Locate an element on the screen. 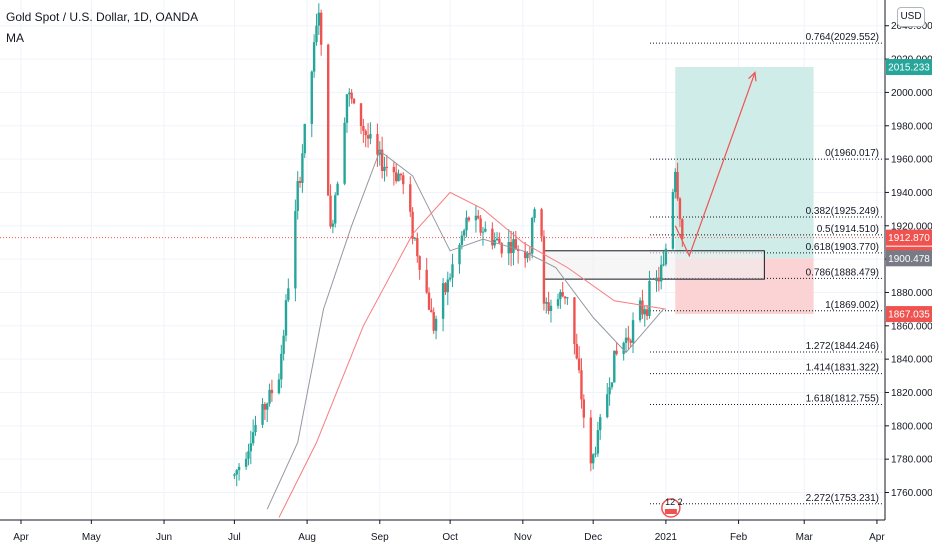  symbol-title: Gold Spot / U.S. Dollar, 1D, OANDA is located at coordinates (102, 17).